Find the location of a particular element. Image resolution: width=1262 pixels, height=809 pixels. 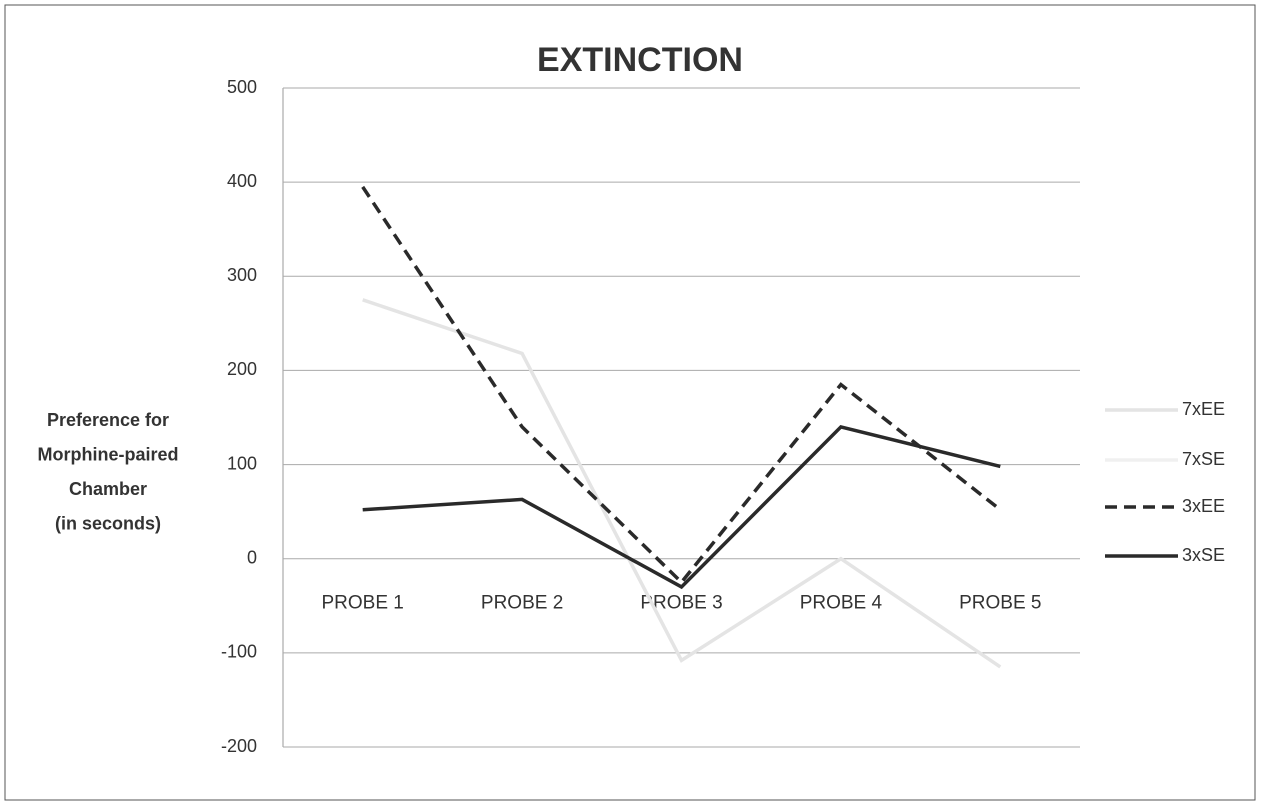

x-tick-label: PROBE 3 is located at coordinates (681, 603).